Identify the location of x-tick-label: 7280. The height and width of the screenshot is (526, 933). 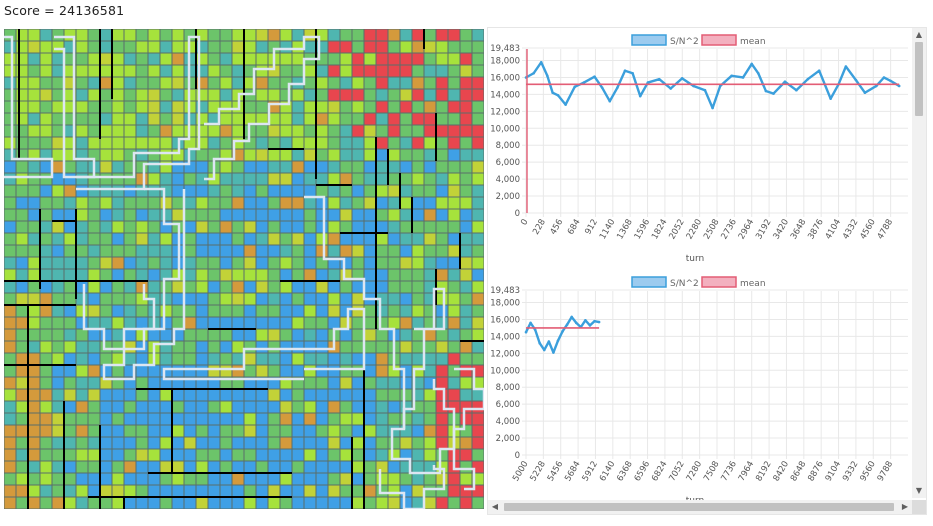
(694, 472).